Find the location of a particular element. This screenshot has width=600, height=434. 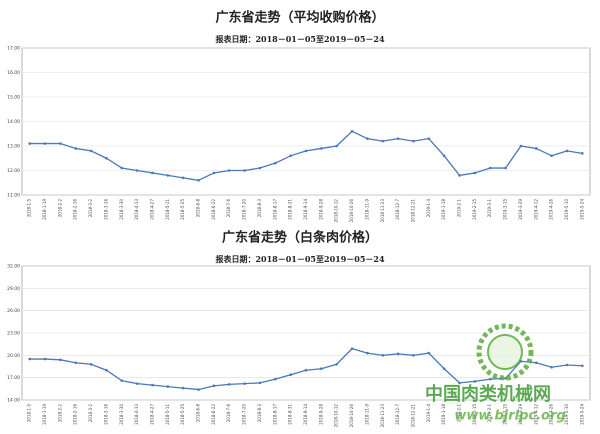

x-tick-label: 2019-5-10 is located at coordinates (566, 209).